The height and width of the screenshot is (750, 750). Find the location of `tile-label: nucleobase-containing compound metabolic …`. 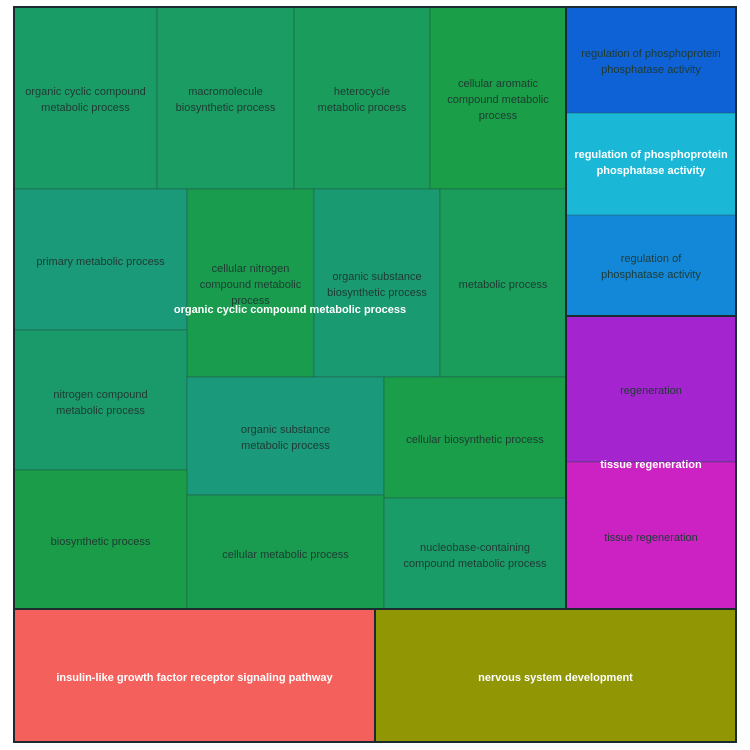

tile-label: nucleobase-containing compound metabolic … is located at coordinates (475, 556).